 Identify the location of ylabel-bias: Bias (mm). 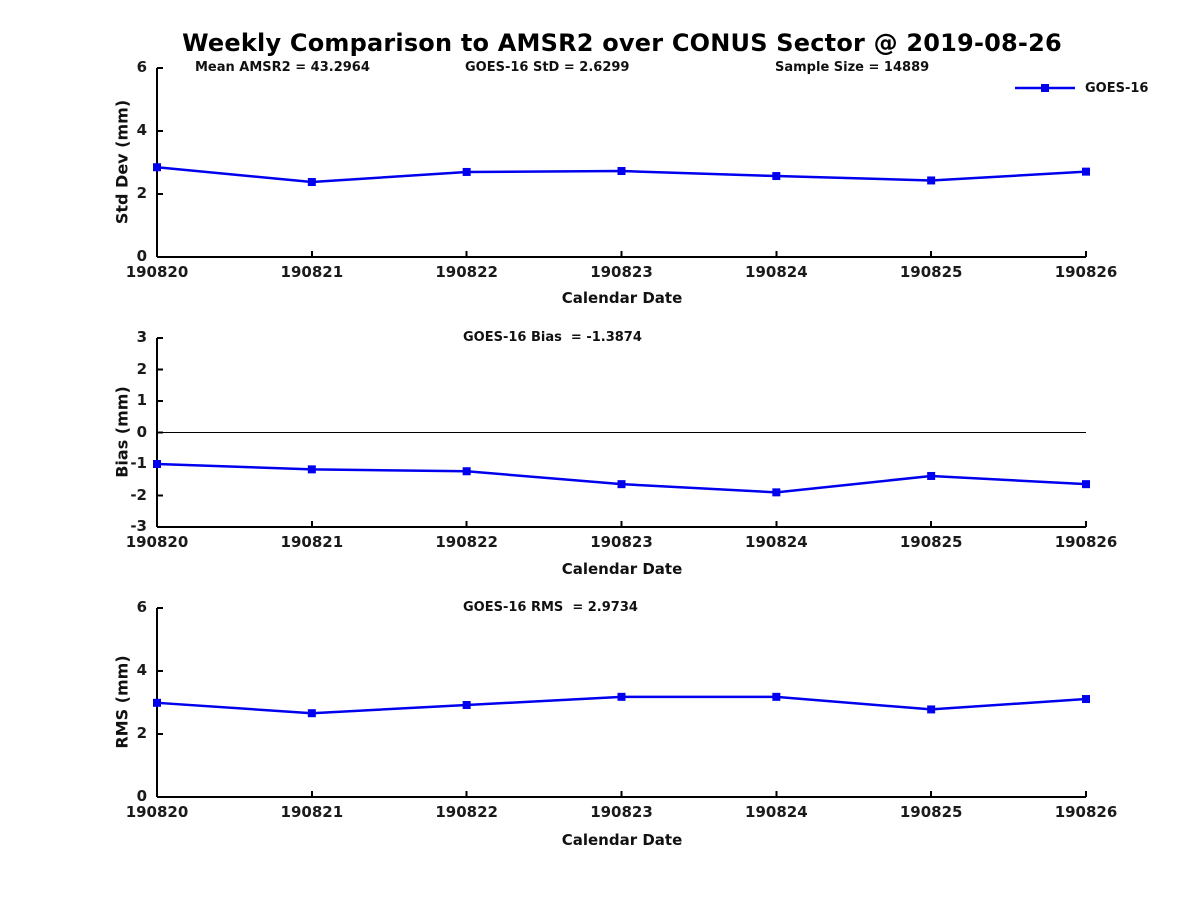
(122, 432).